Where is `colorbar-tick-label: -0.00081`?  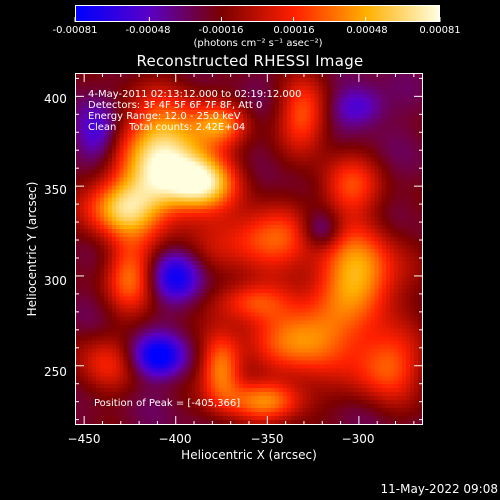 colorbar-tick-label: -0.00081 is located at coordinates (75, 30).